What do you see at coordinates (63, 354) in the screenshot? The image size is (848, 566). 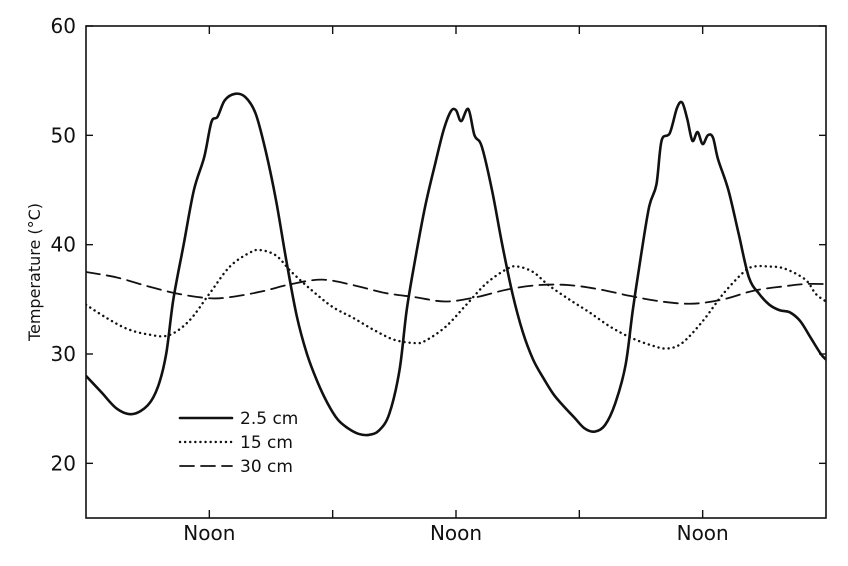 I see `y-tick-label: 30` at bounding box center [63, 354].